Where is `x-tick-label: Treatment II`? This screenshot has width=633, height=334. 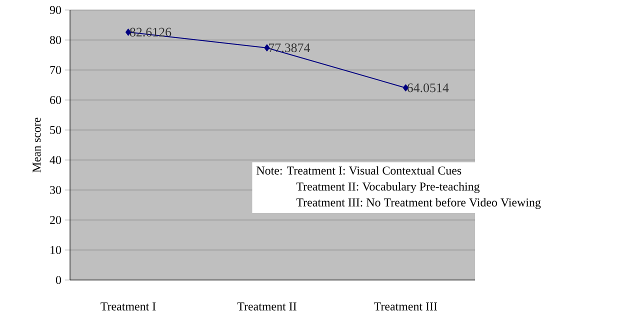 x-tick-label: Treatment II is located at coordinates (266, 306).